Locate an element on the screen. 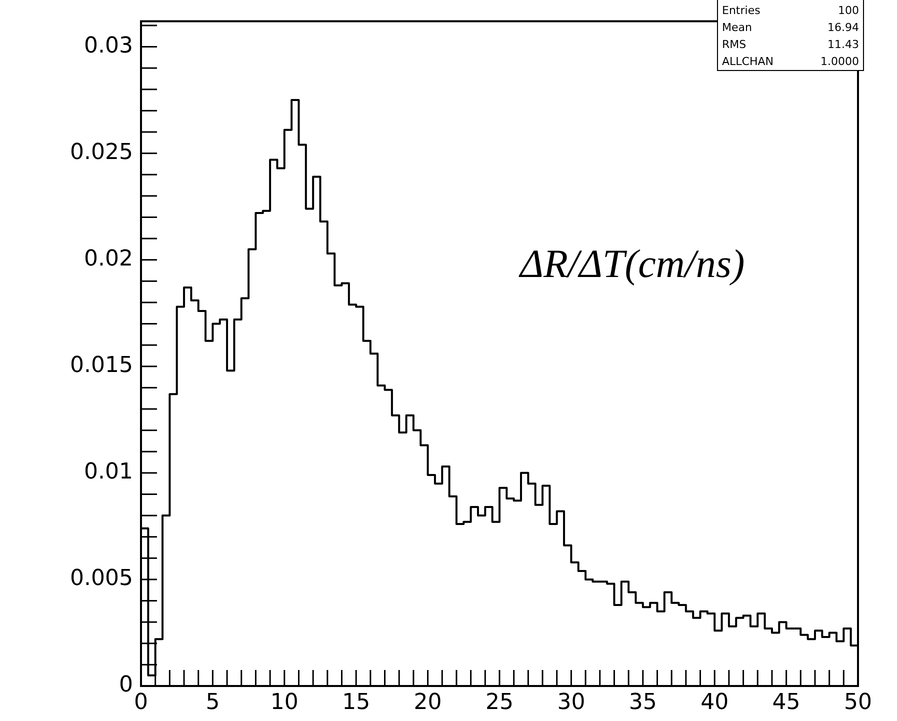 Image resolution: width=897 pixels, height=721 pixels. y-tick-label: 0.02 is located at coordinates (108, 259).